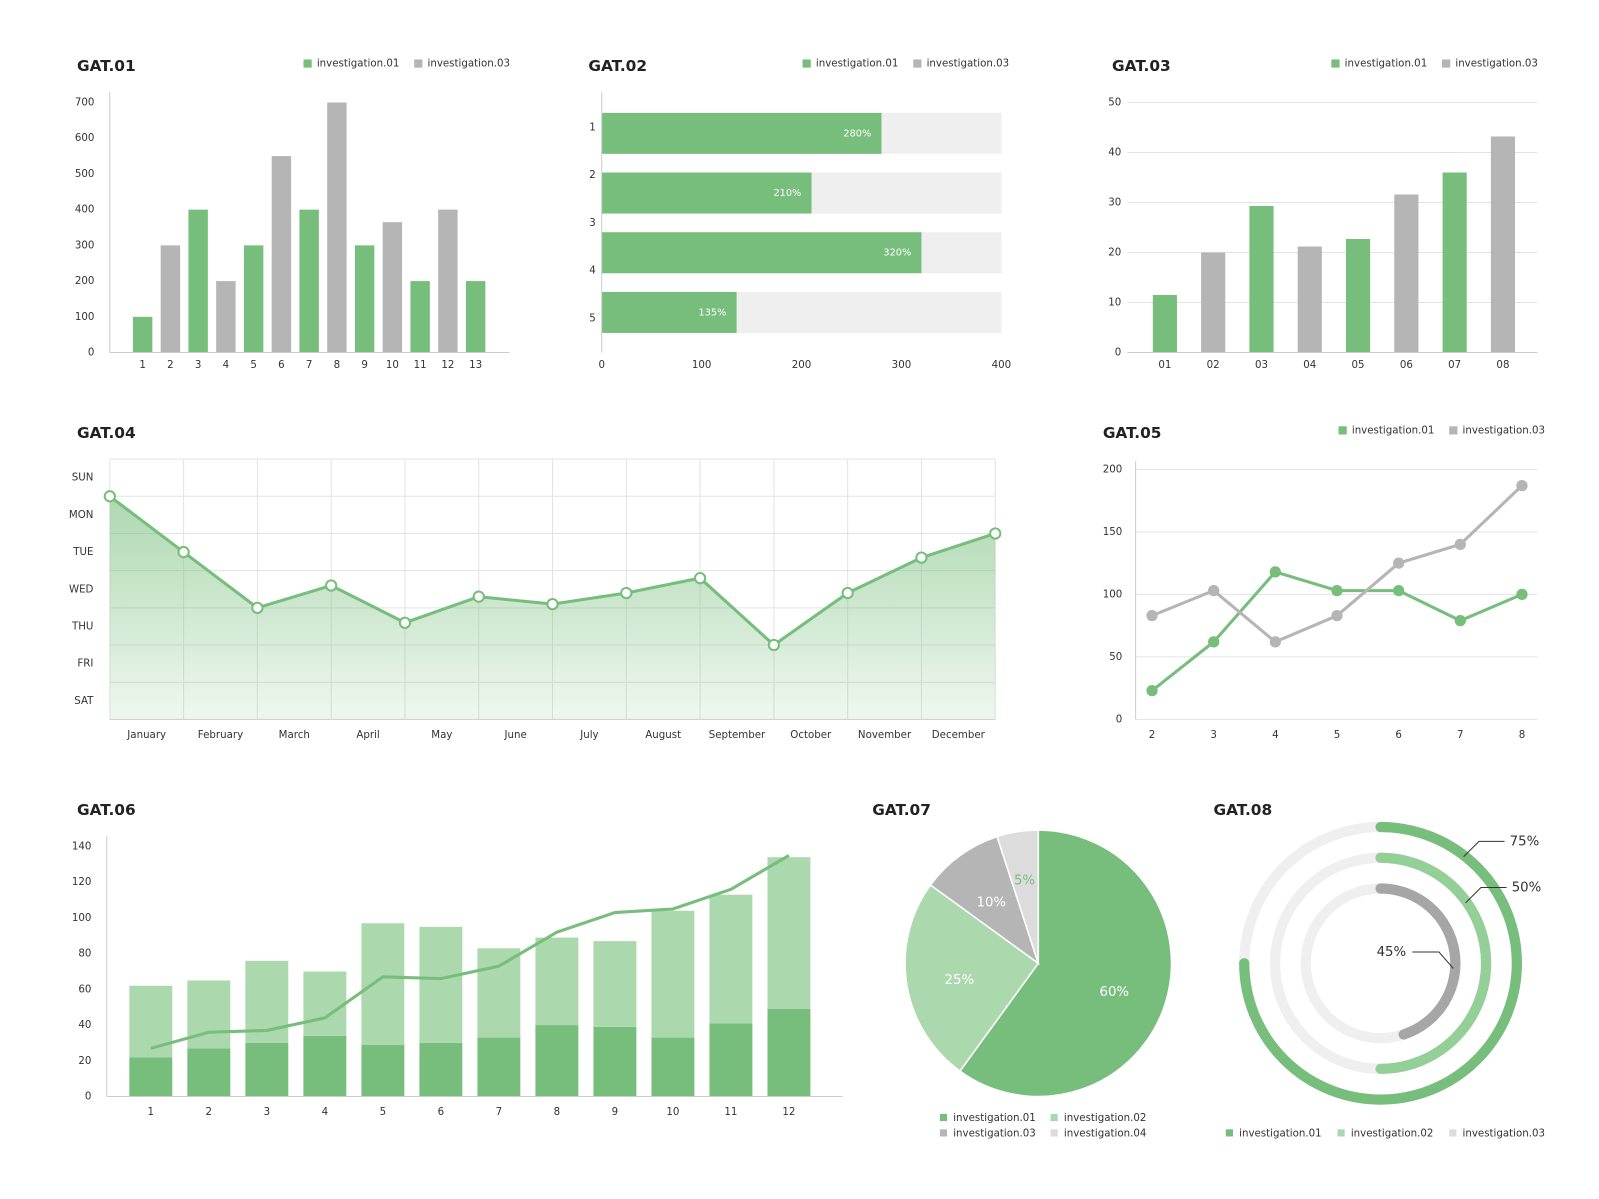 The width and height of the screenshot is (1599, 1199). Describe the element at coordinates (1337, 735) in the screenshot. I see `x-tick-label: 5` at that location.